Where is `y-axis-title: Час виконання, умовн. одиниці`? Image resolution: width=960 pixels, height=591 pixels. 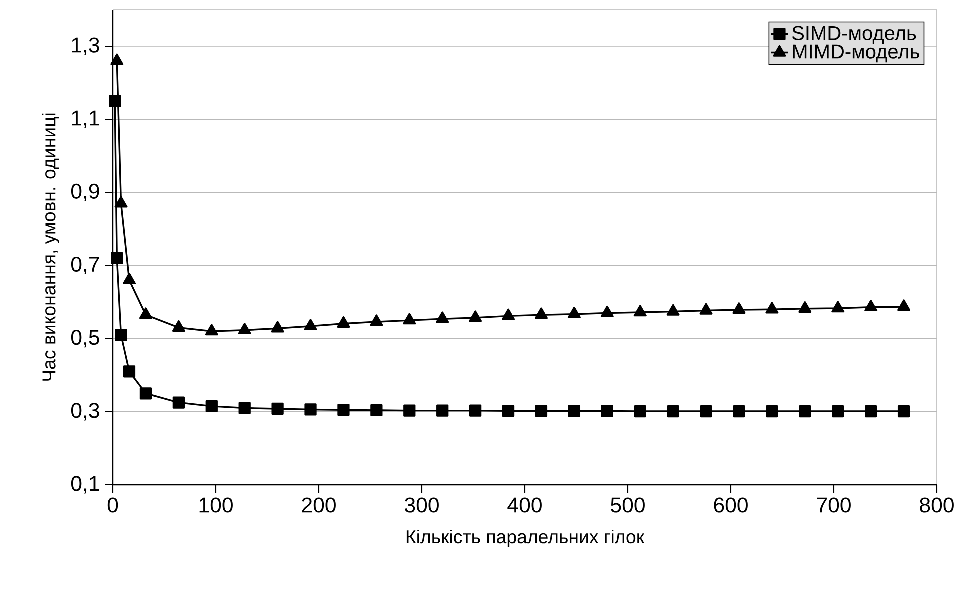 y-axis-title: Час виконання, умовн. одиниці is located at coordinates (51, 247).